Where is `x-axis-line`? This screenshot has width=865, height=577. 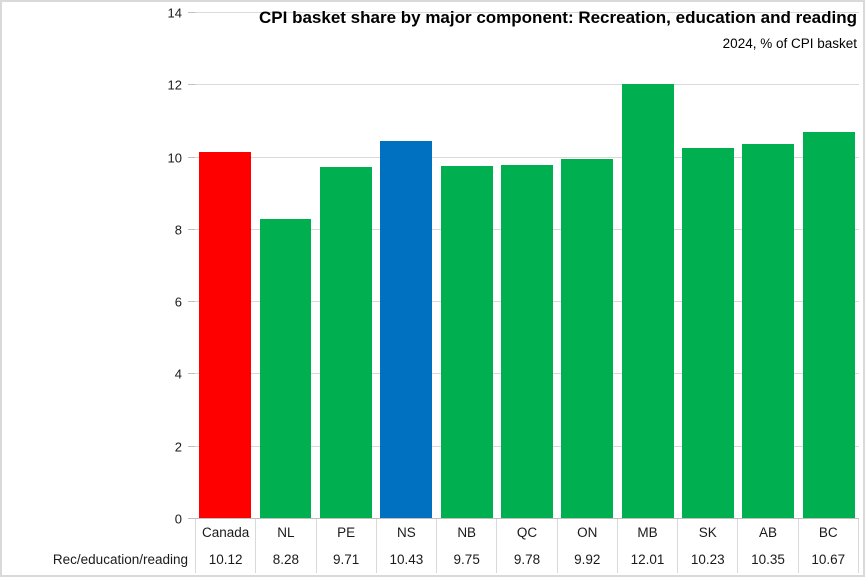 x-axis-line is located at coordinates (523, 518).